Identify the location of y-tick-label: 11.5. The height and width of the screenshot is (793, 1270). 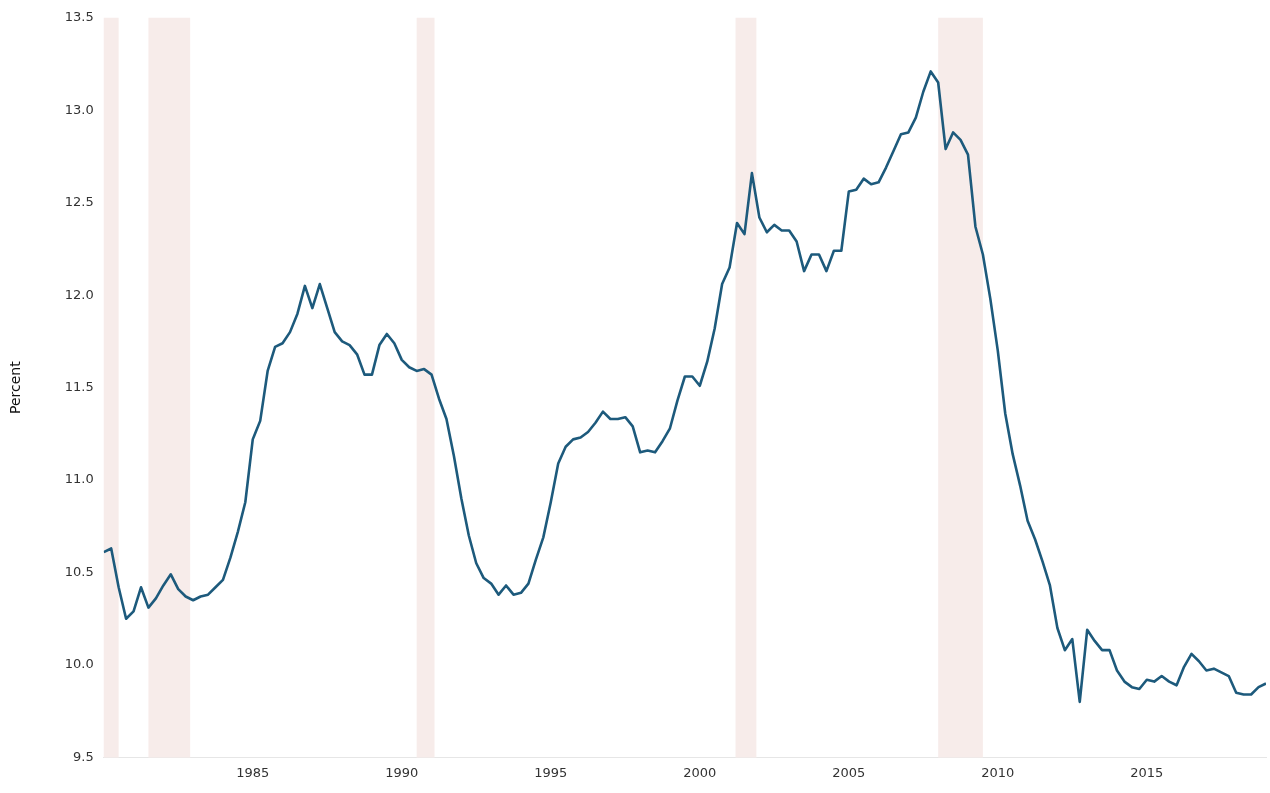
(79, 386).